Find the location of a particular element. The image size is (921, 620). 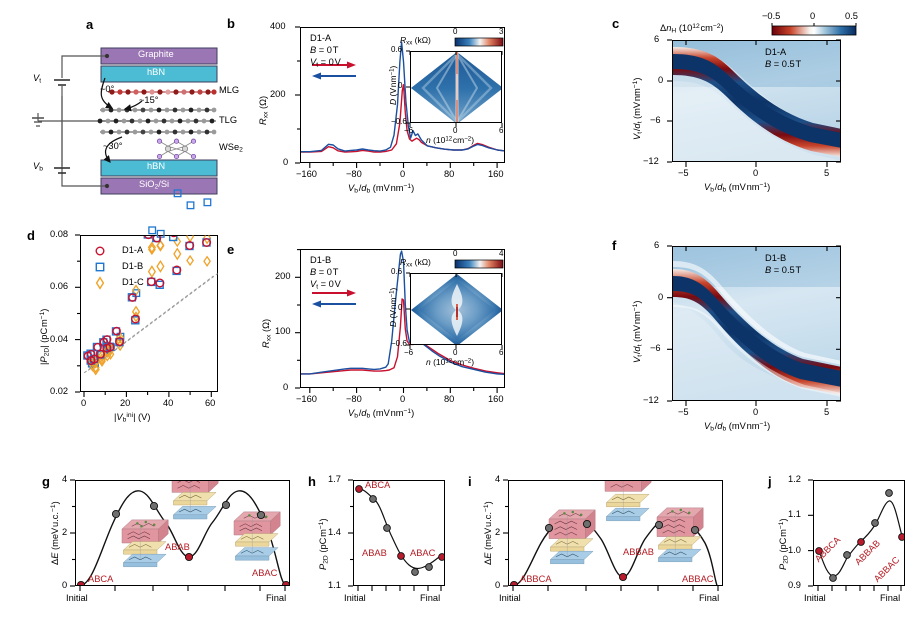

panel-e-inset-ylabel: D (V nm−1) is located at coordinates (393, 307).